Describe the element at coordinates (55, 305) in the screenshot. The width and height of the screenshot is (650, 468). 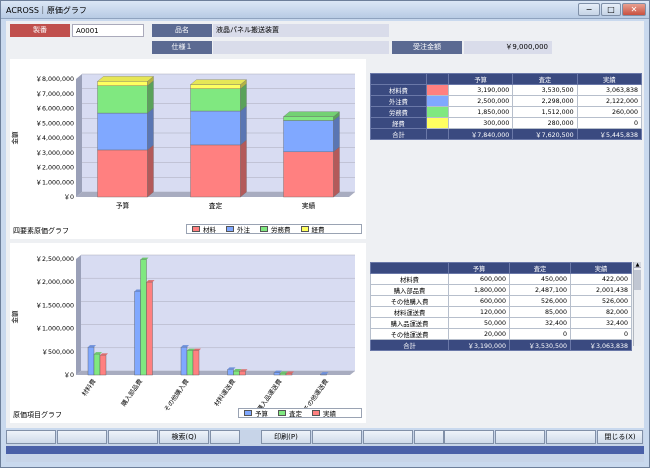
I see `y-tick-label: ￥1,500,000` at that location.